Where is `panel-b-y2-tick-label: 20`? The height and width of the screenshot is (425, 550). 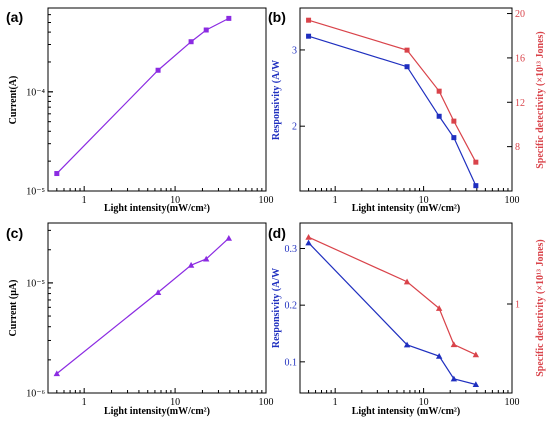
panel-b-y2-tick-label: 20 is located at coordinates (520, 14).